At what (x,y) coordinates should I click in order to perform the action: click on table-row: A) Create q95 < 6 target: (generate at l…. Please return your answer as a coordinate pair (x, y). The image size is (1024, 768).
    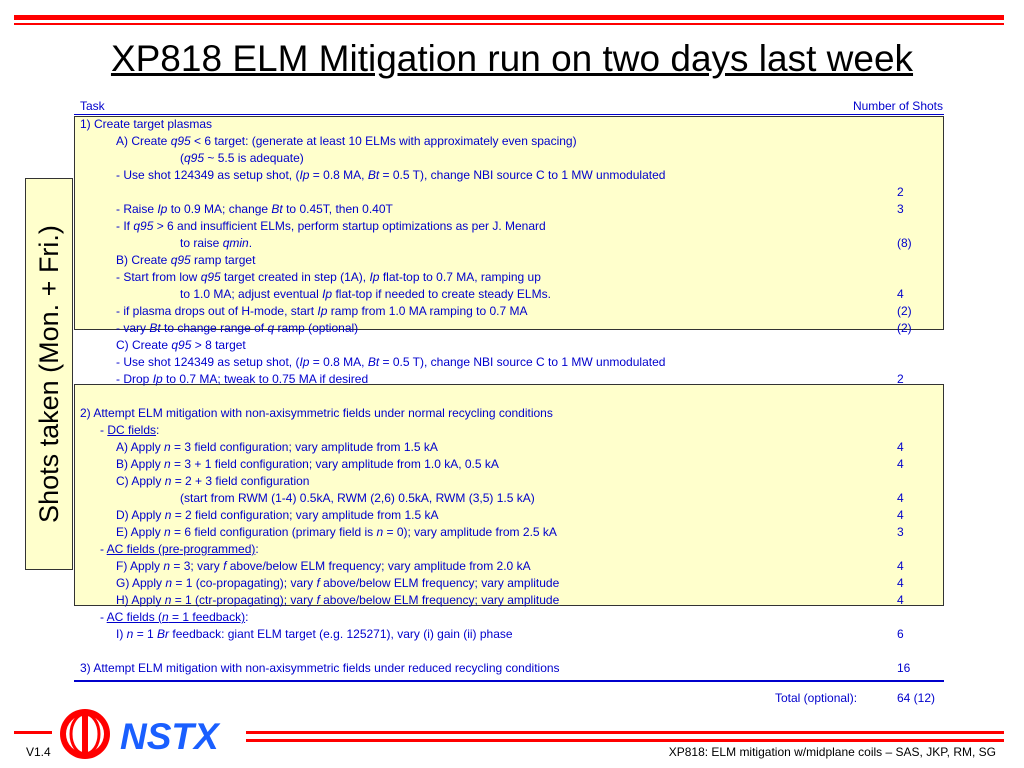
    Looking at the image, I should click on (512, 141).